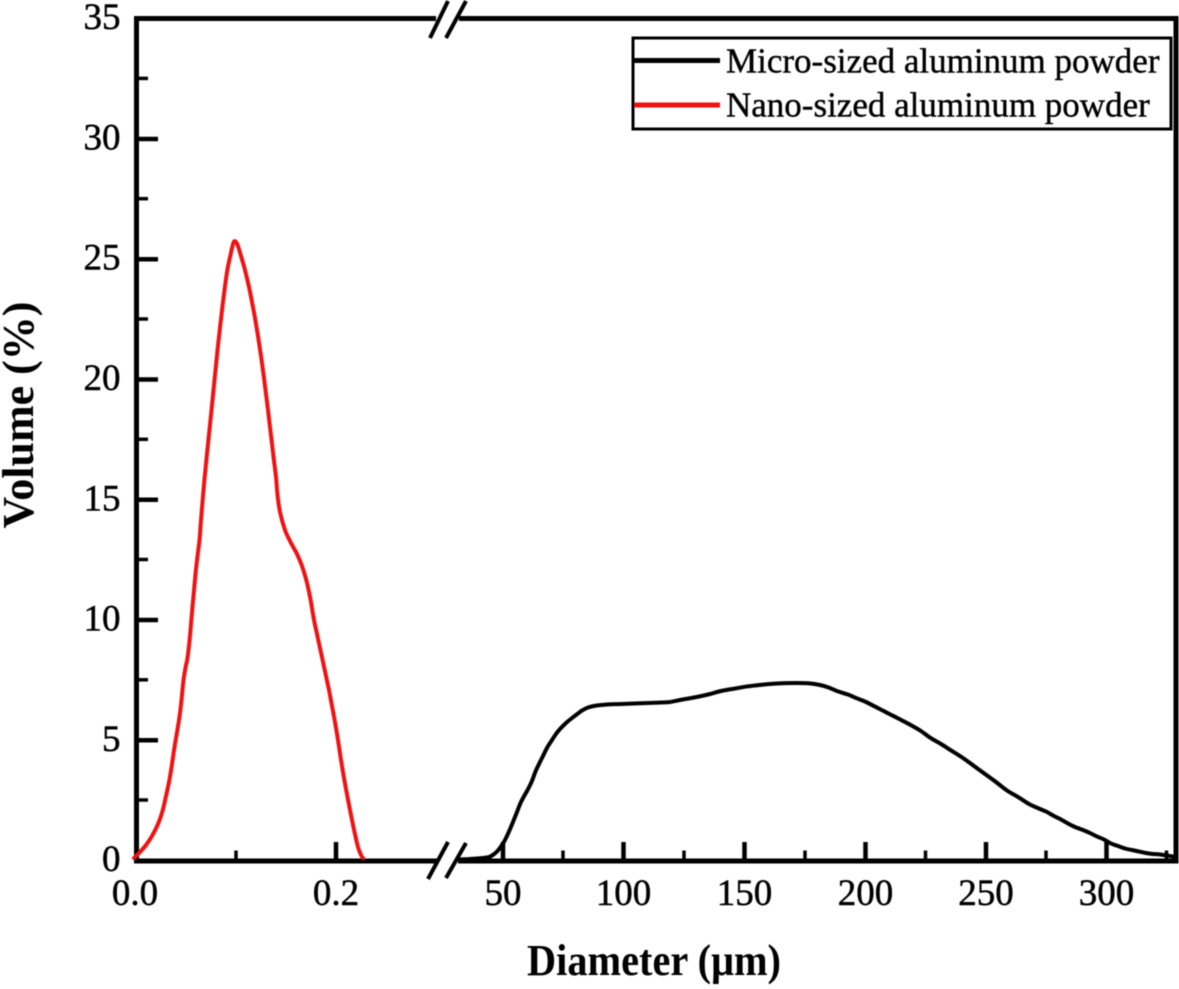 This screenshot has height=989, width=1179. Describe the element at coordinates (986, 893) in the screenshot. I see `svg-text: 250` at that location.